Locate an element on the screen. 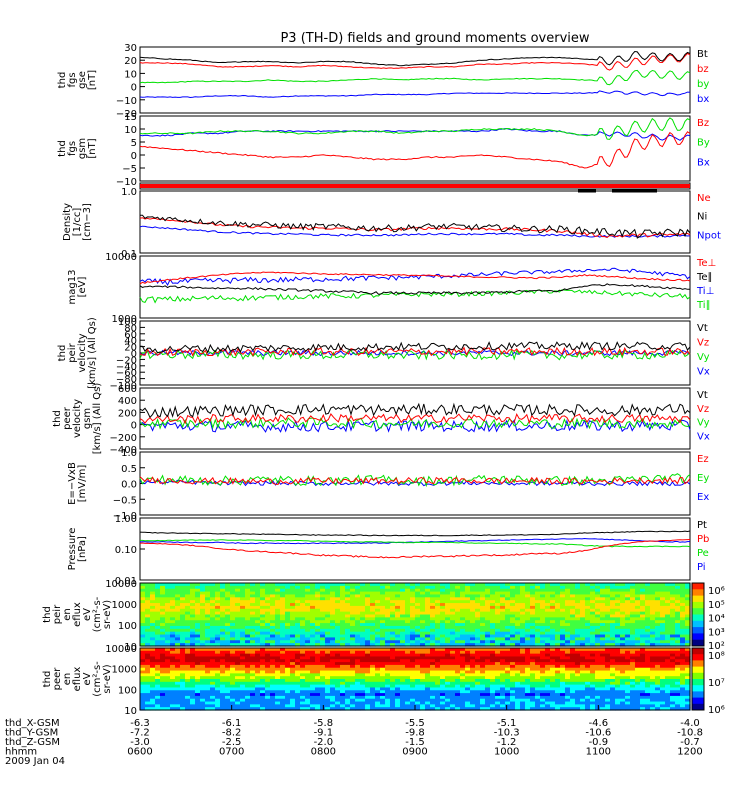  y-tick-label: 0.5 is located at coordinates (129, 469).